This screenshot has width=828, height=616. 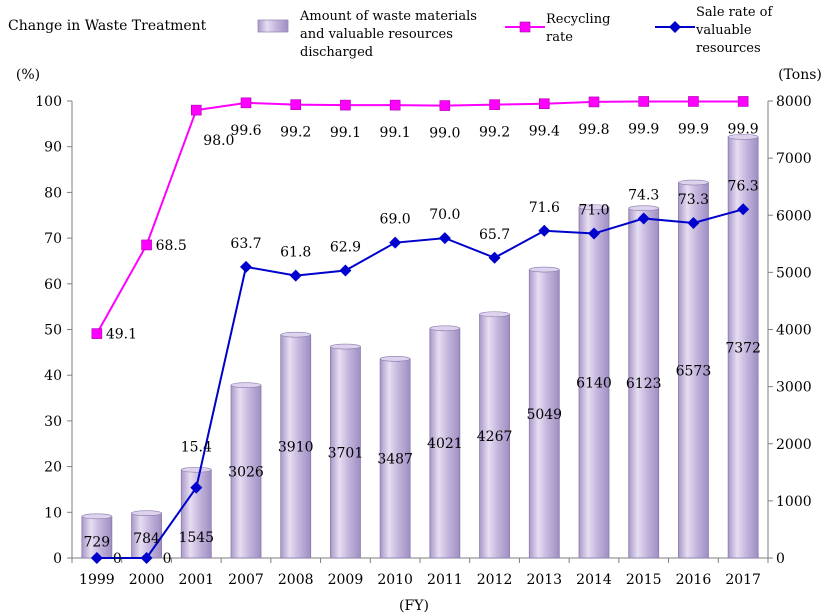 I want to click on right-axis-tick-label: 2000, so click(x=794, y=445).